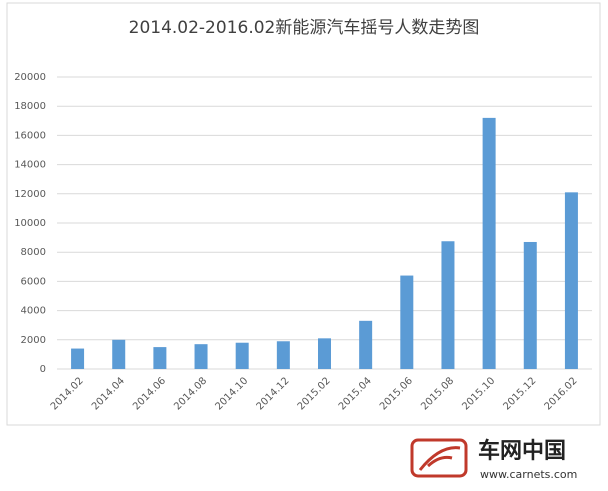  What do you see at coordinates (30, 223) in the screenshot?
I see `y-tick-label: 10000` at bounding box center [30, 223].